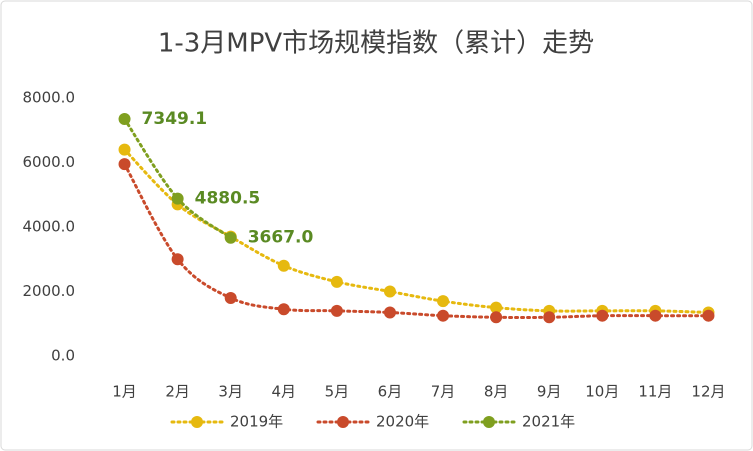  Describe the element at coordinates (548, 422) in the screenshot. I see `legend-label: 2021年` at that location.